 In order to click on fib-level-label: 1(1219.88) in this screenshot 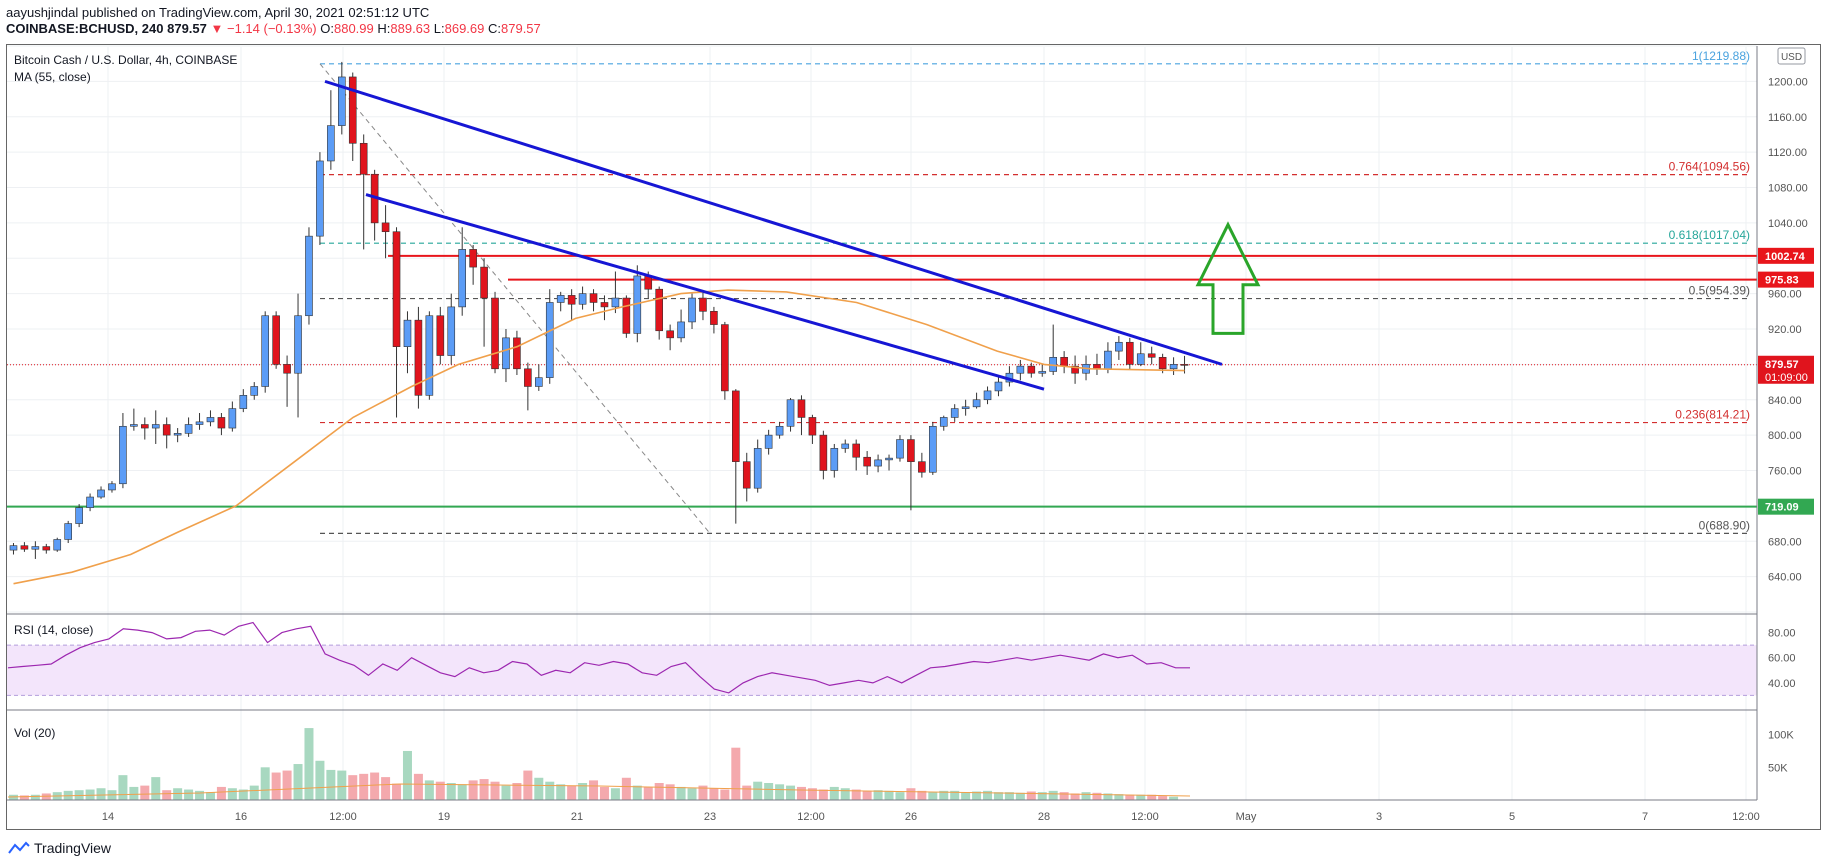, I will do `click(1721, 56)`.